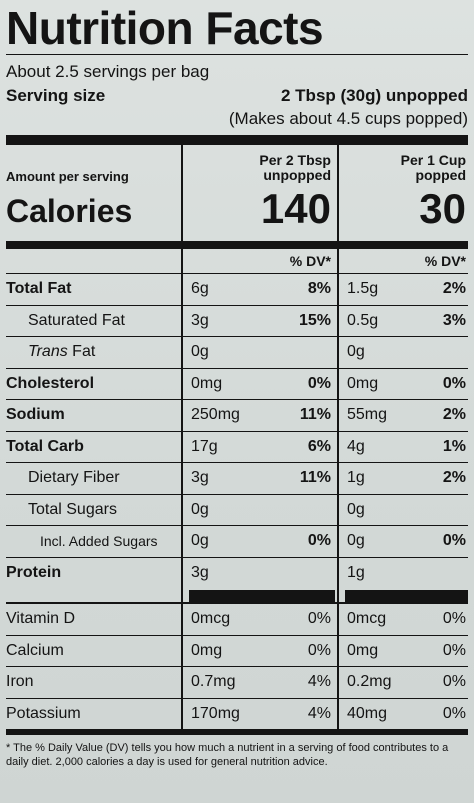 This screenshot has height=803, width=474. I want to click on calories-label: Calories, so click(69, 211).